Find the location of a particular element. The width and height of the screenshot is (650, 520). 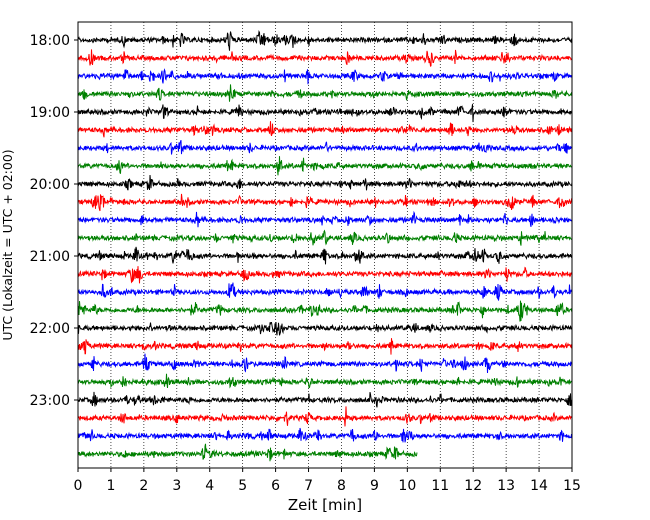

y-tick-label: 21:00 is located at coordinates (50, 257).